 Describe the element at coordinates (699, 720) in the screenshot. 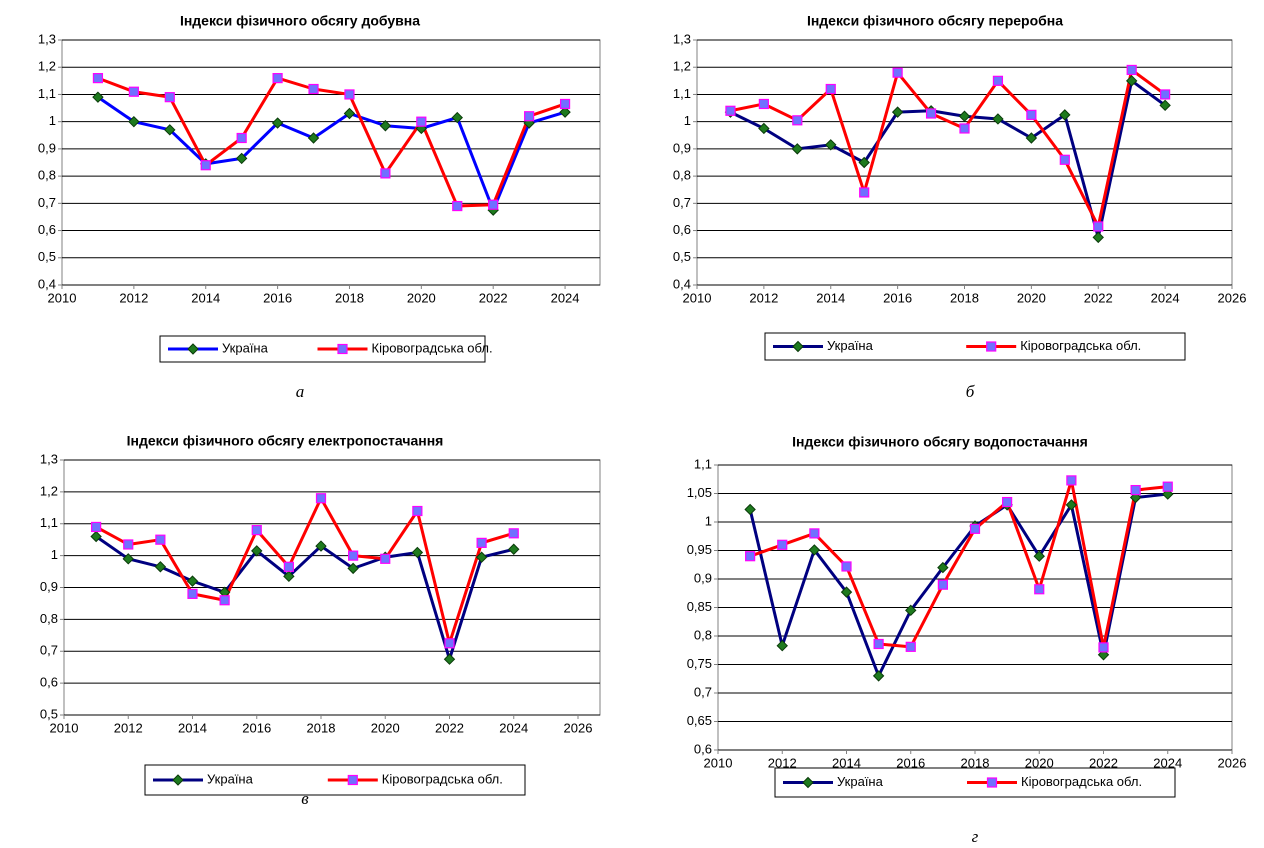

I see `y-tick-label: 0,65` at that location.